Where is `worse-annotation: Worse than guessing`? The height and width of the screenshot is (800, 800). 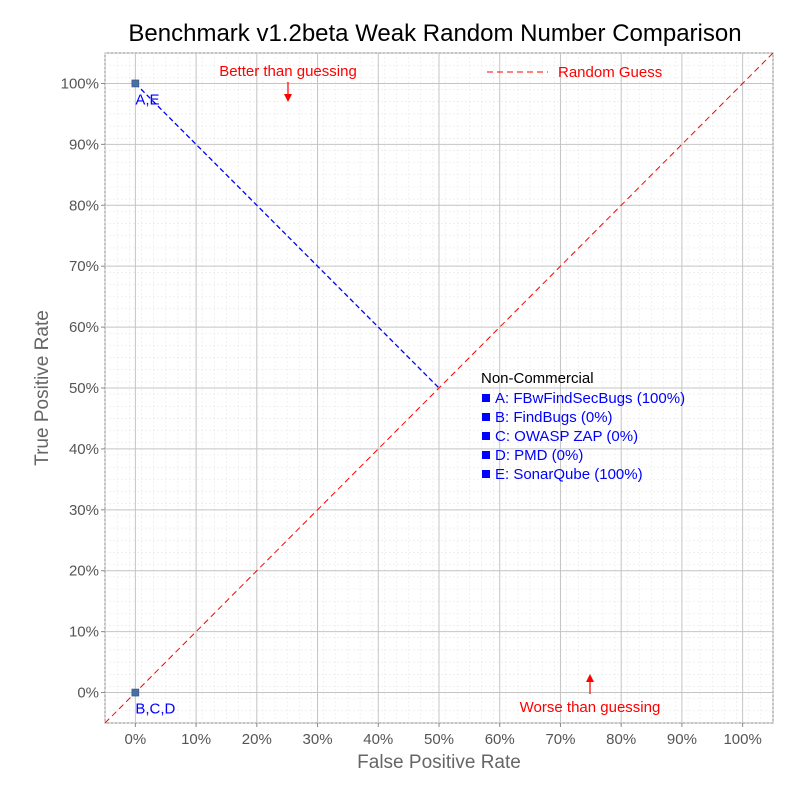
worse-annotation: Worse than guessing is located at coordinates (590, 707).